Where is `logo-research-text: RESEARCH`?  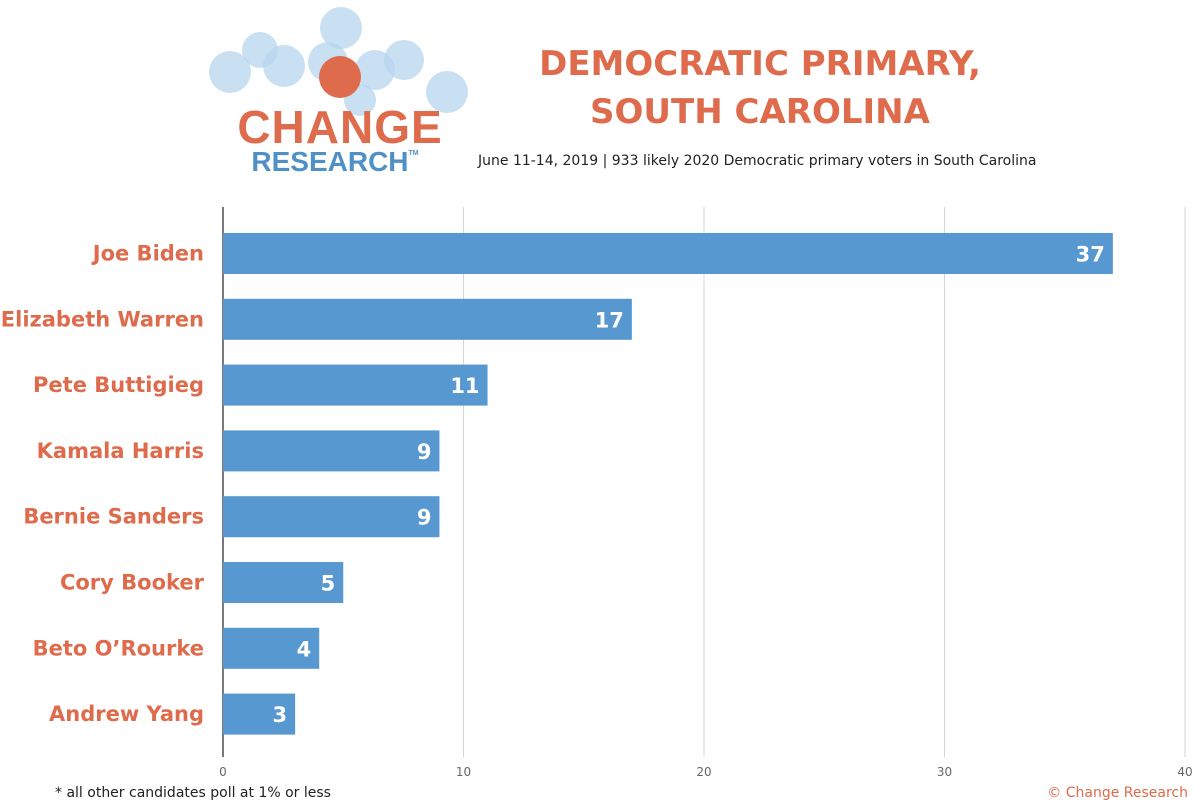 logo-research-text: RESEARCH is located at coordinates (330, 161).